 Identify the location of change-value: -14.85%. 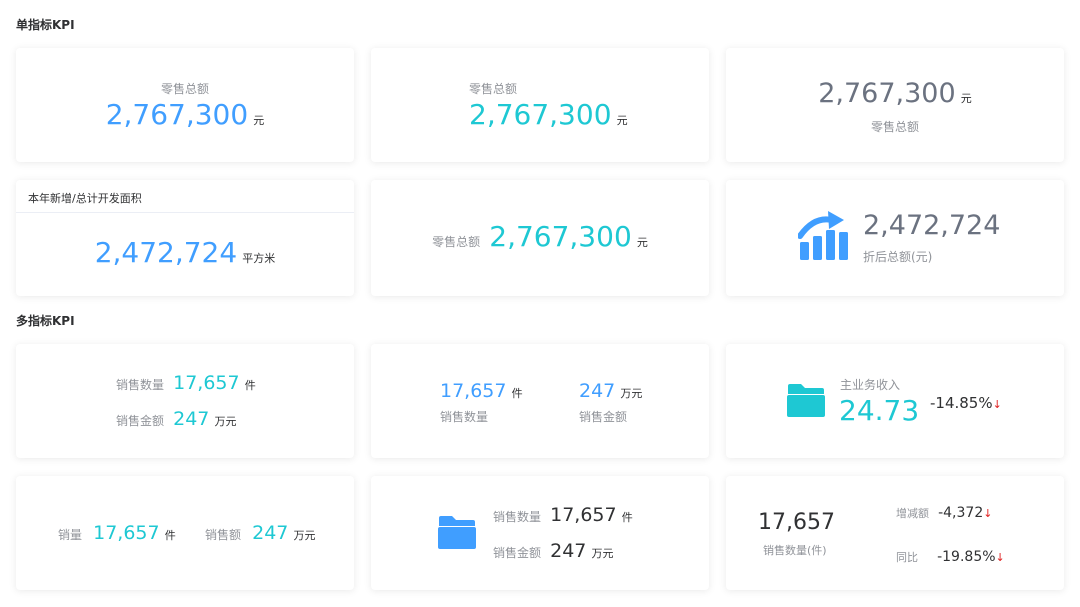
(961, 403).